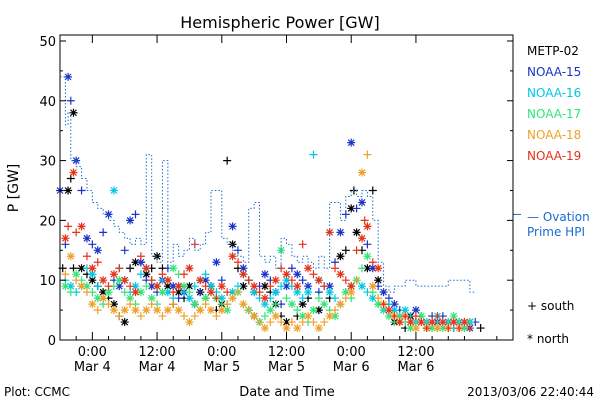 The height and width of the screenshot is (400, 600). I want to click on legend-metp-02: METP-02, so click(553, 51).